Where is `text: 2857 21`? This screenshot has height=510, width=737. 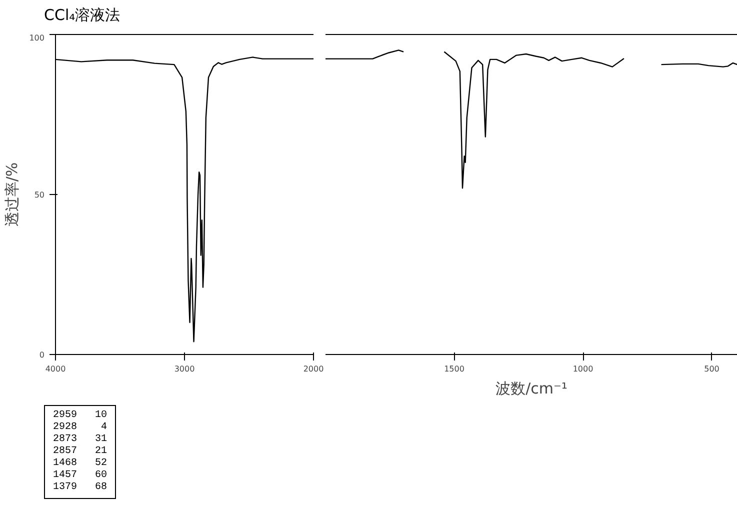 text: 2857 21 is located at coordinates (80, 452).